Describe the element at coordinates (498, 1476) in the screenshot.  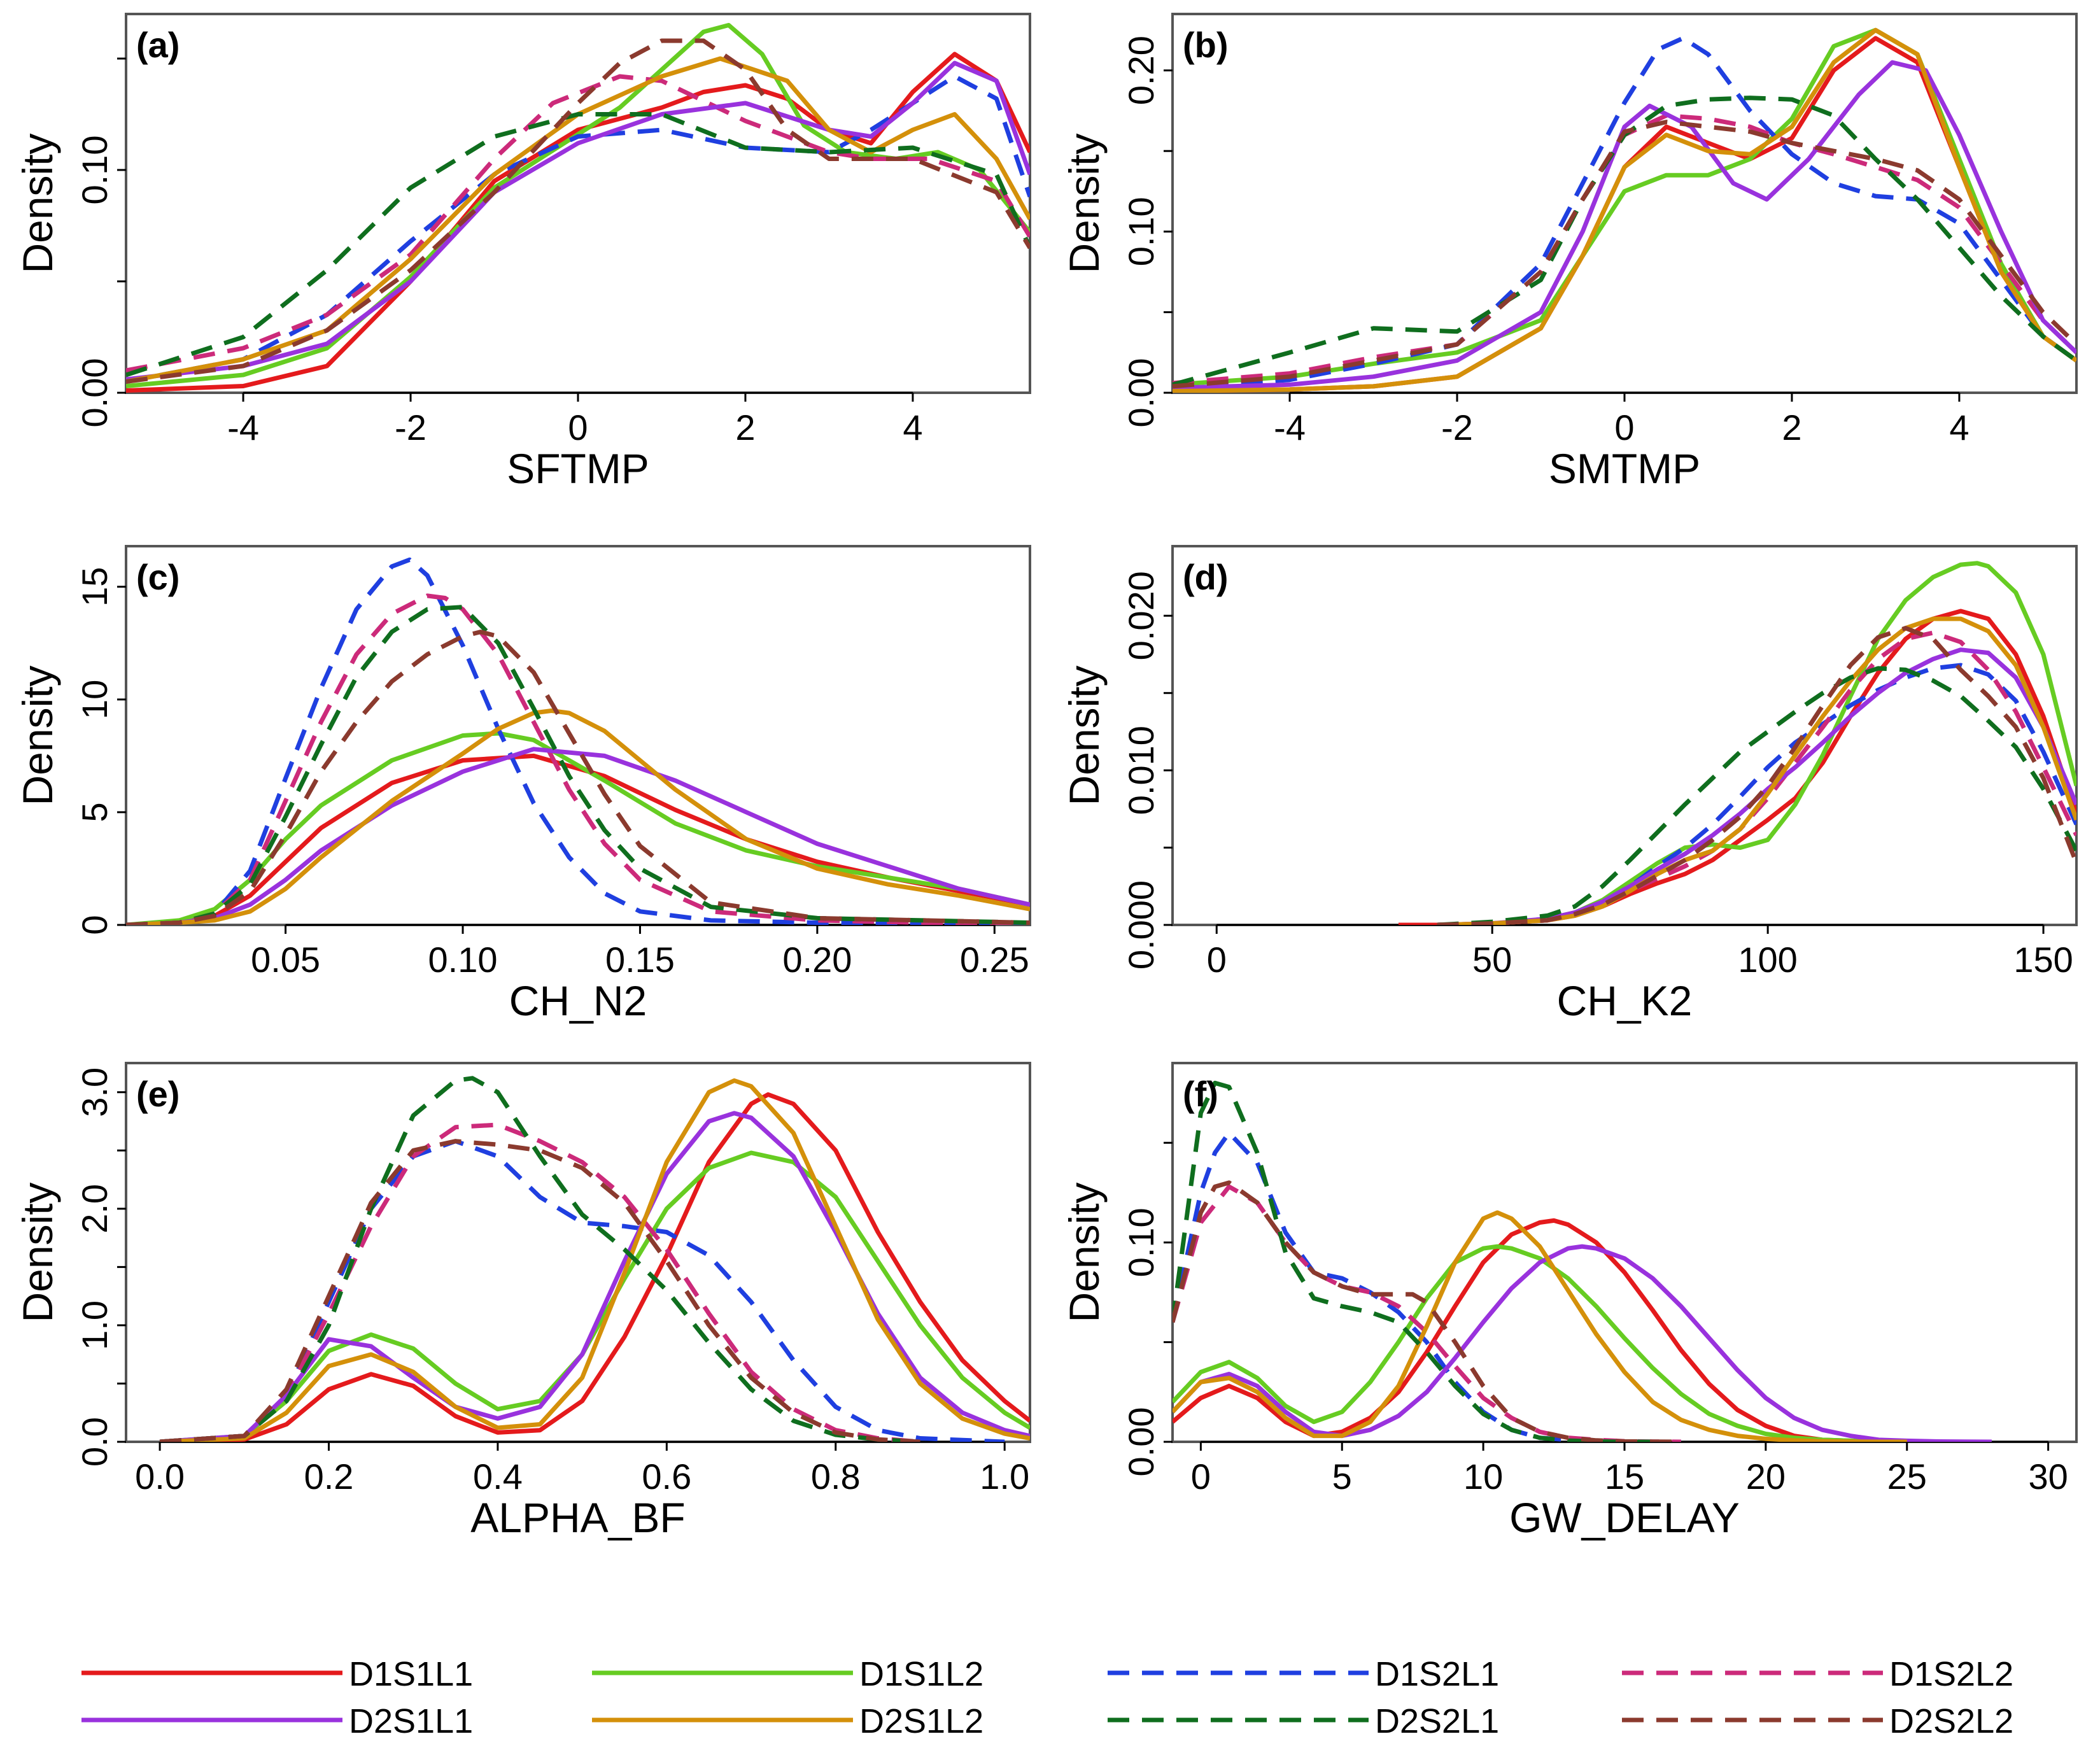
I see `x-tick-label: 0.4` at that location.